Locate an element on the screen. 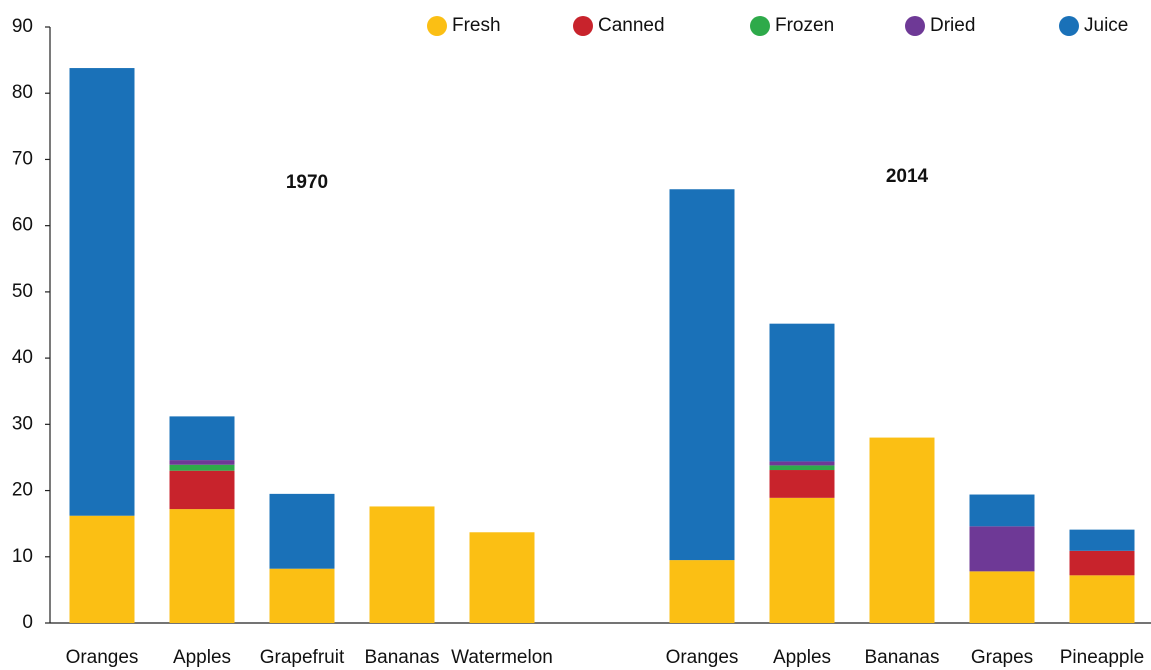 Image resolution: width=1151 pixels, height=670 pixels. y-tick-label: 60 is located at coordinates (22, 225).